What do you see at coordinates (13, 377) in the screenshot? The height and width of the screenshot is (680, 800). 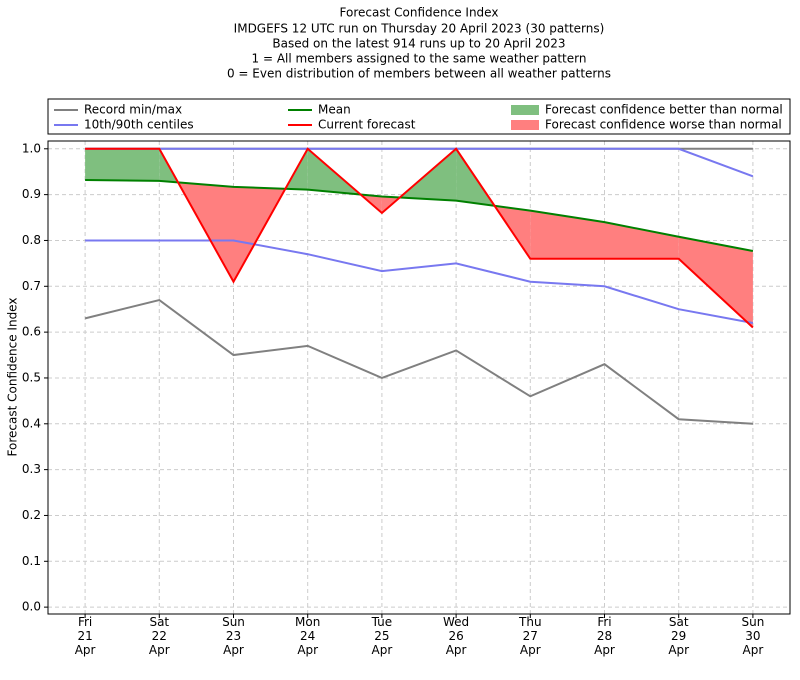 I see `y-axis-label: Forecast Confidence Index` at bounding box center [13, 377].